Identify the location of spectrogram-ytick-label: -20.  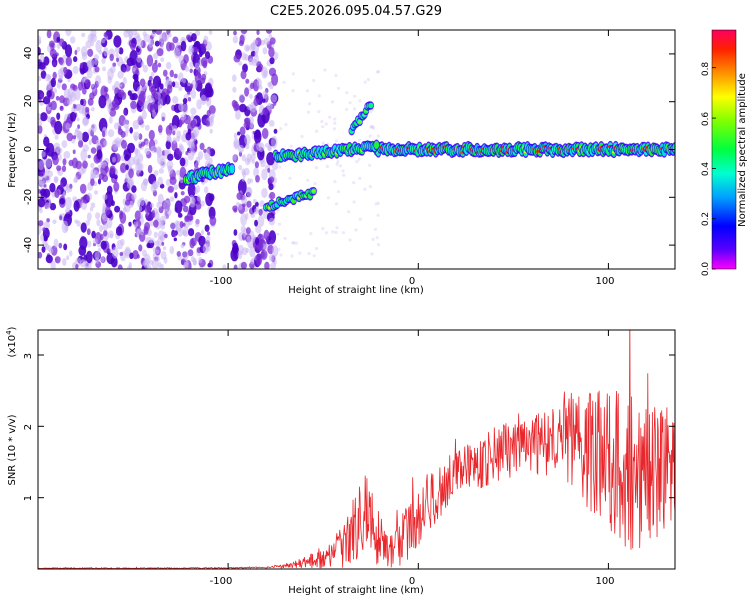
(28, 197).